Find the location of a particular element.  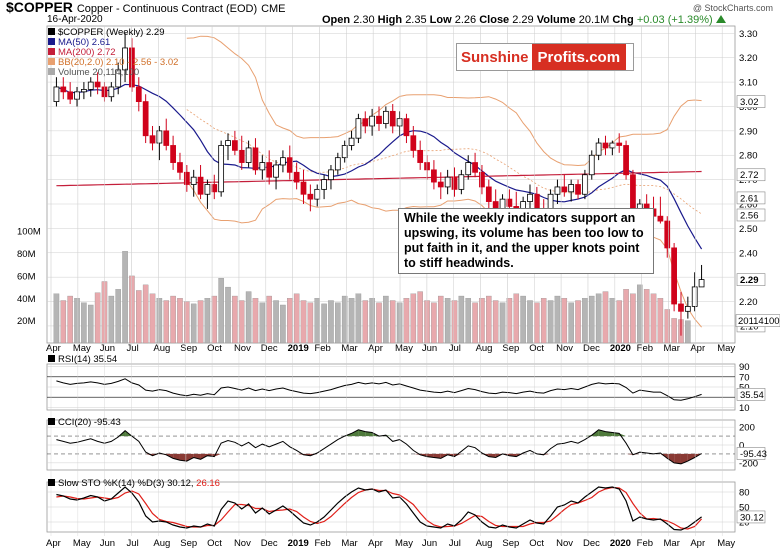

cci-value-tag: -95.43 is located at coordinates (753, 454).